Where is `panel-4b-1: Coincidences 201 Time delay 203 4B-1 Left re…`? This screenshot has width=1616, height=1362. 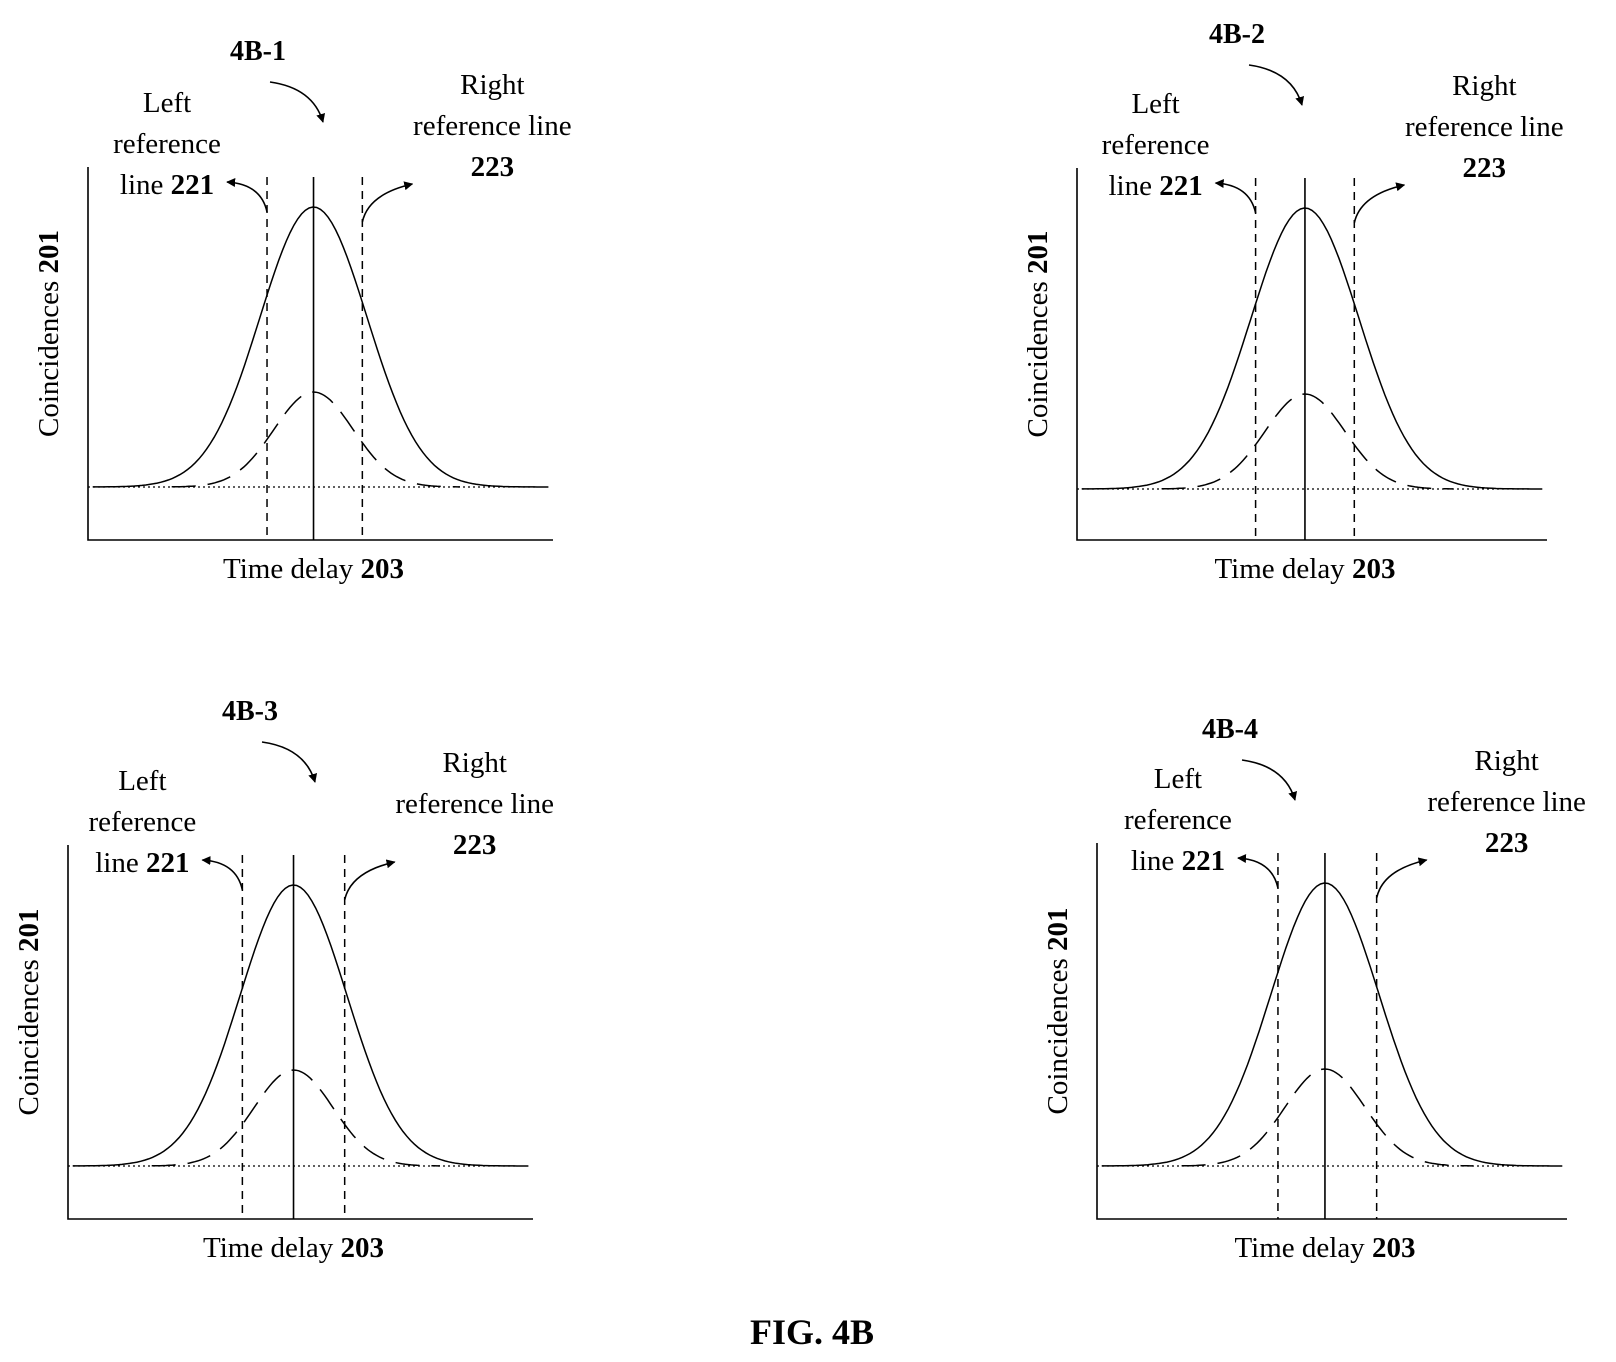 panel-4b-1: Coincidences 201 Time delay 203 4B-1 Left re… is located at coordinates (302, 310).